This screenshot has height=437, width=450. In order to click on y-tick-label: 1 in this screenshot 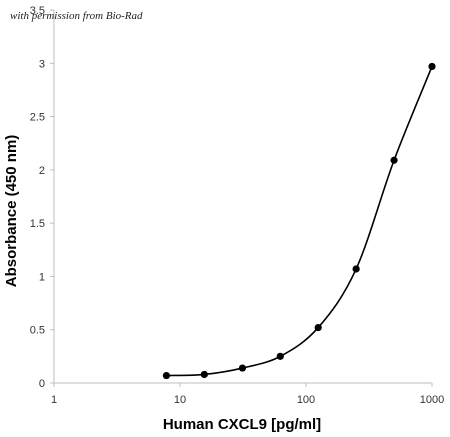, I will do `click(42, 277)`.